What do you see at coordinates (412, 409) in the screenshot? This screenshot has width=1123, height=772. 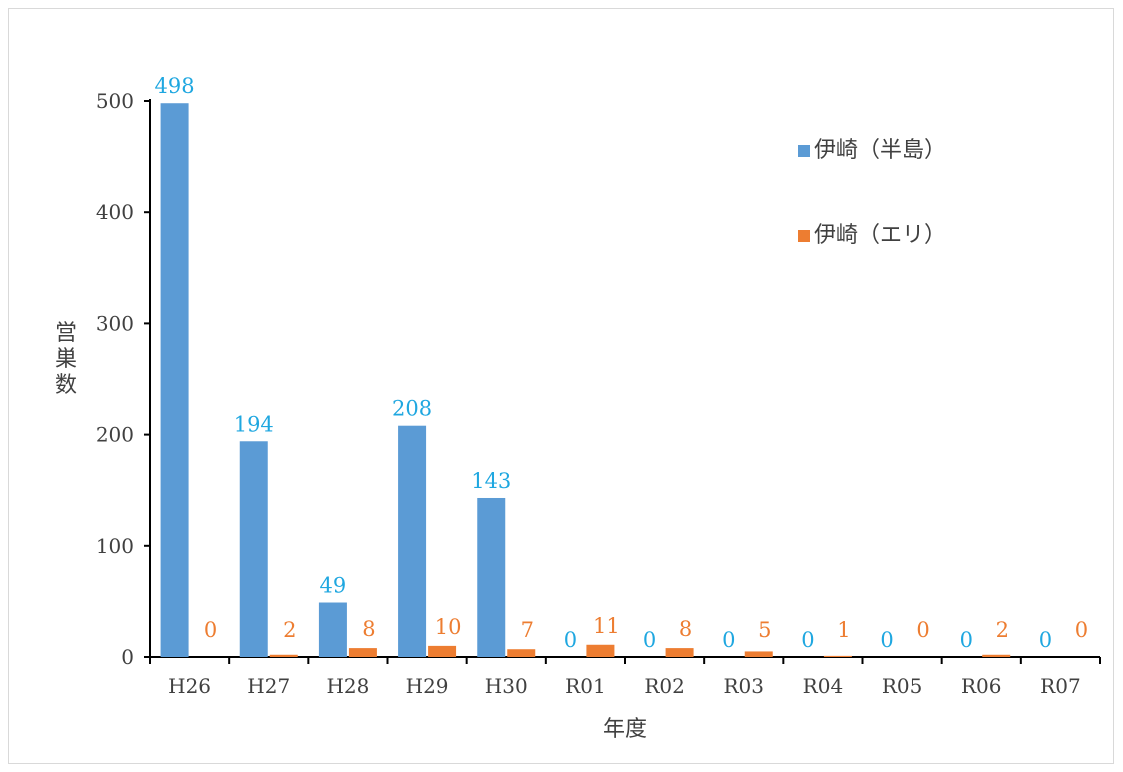 I see `data-label-series-1: 208` at bounding box center [412, 409].